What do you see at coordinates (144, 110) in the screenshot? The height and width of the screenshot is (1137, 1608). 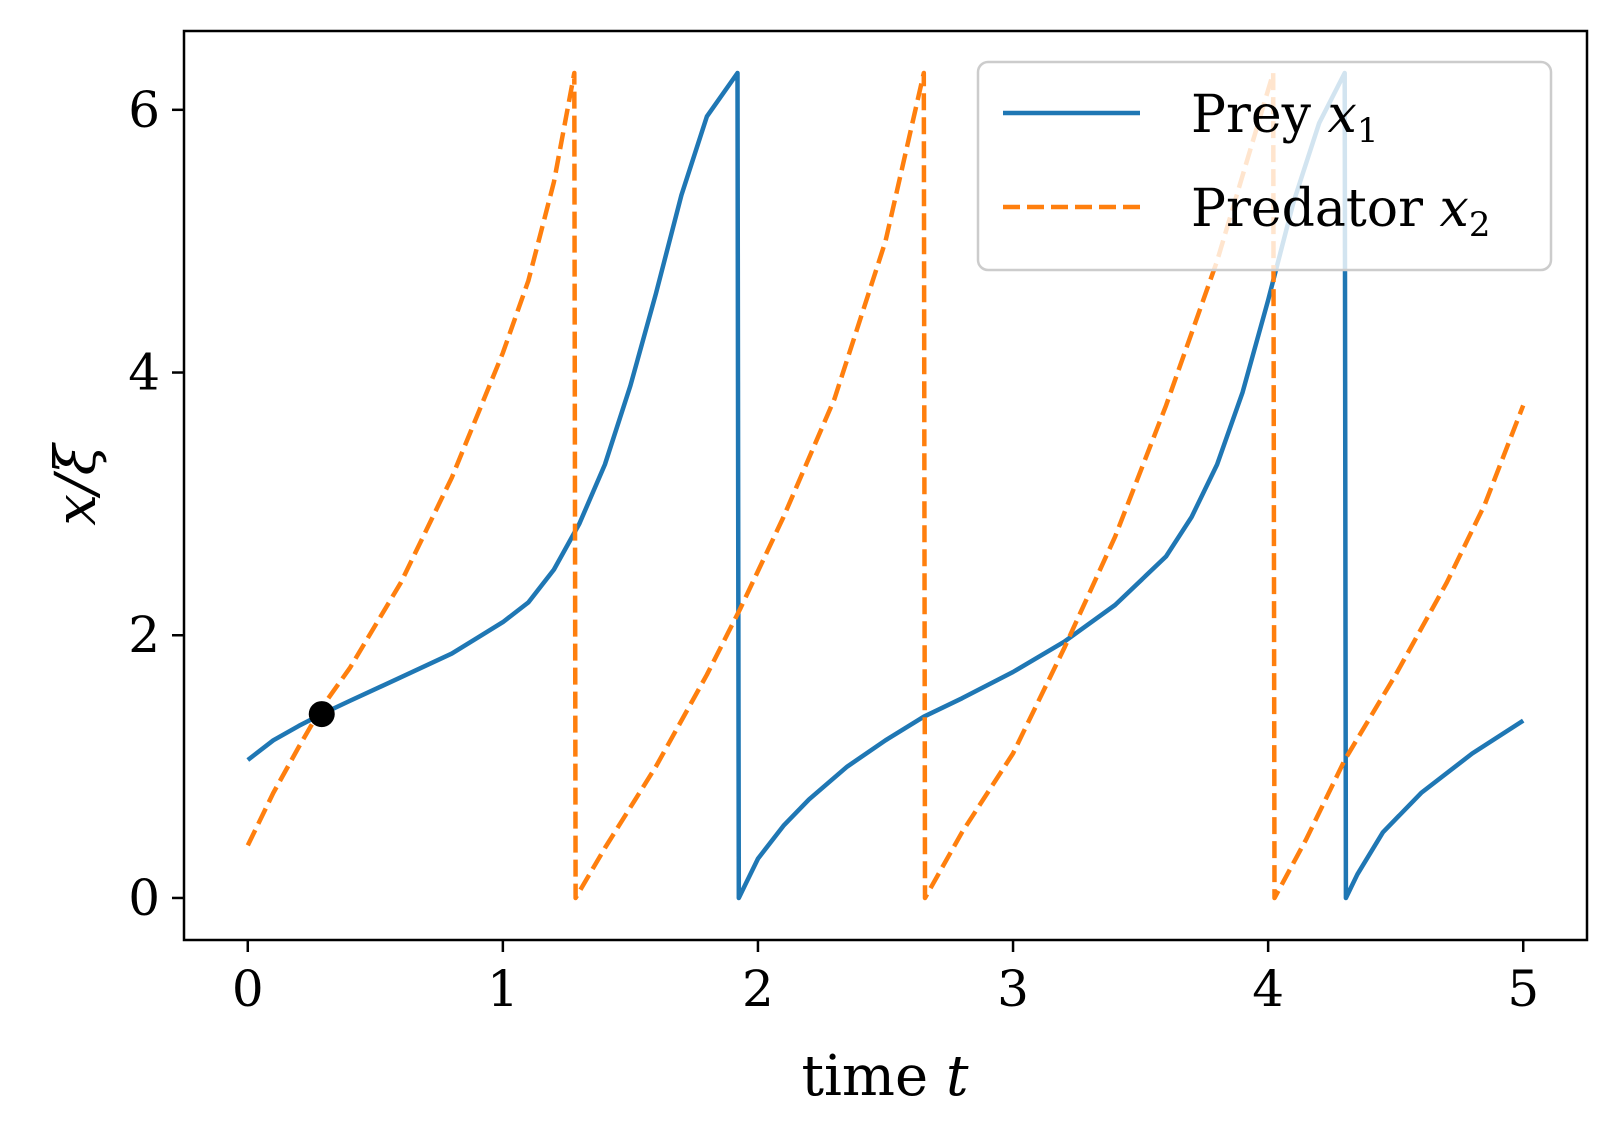 I see `y-tick-label: 6` at bounding box center [144, 110].